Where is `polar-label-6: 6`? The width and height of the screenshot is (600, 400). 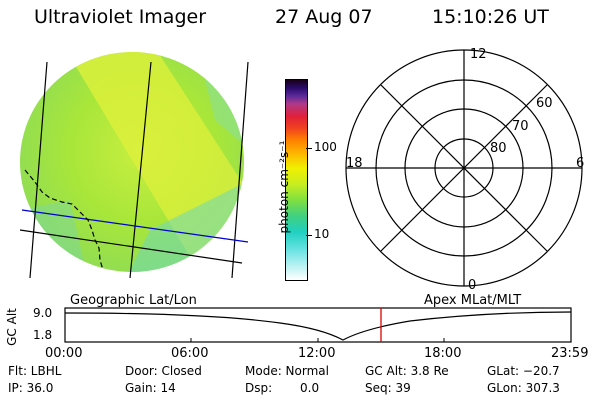
polar-label-6: 6 is located at coordinates (580, 163).